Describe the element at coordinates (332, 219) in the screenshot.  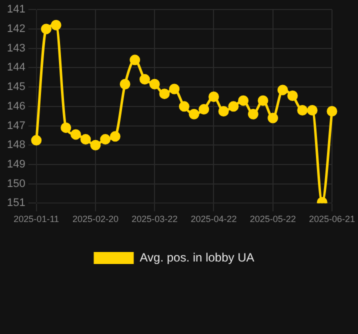
I see `x-tick-label: 2025-06-21` at that location.